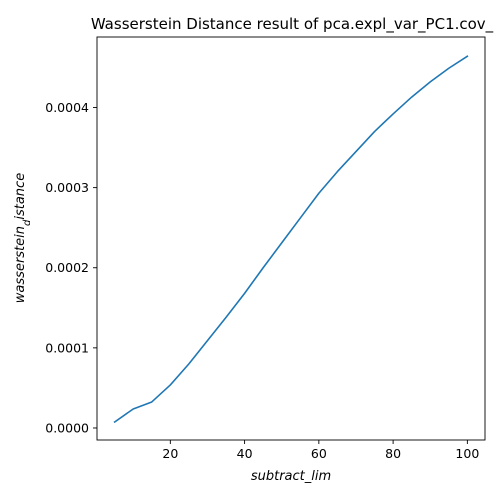 This screenshot has width=500, height=500. Describe the element at coordinates (27, 222) in the screenshot. I see `y-axis-title-subscript: d` at that location.